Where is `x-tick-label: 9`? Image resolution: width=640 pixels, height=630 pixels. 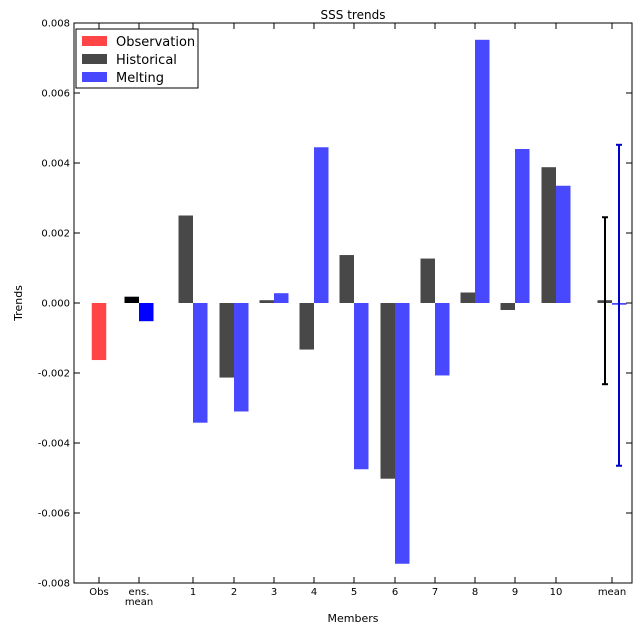
x-tick-label: 9 is located at coordinates (515, 592).